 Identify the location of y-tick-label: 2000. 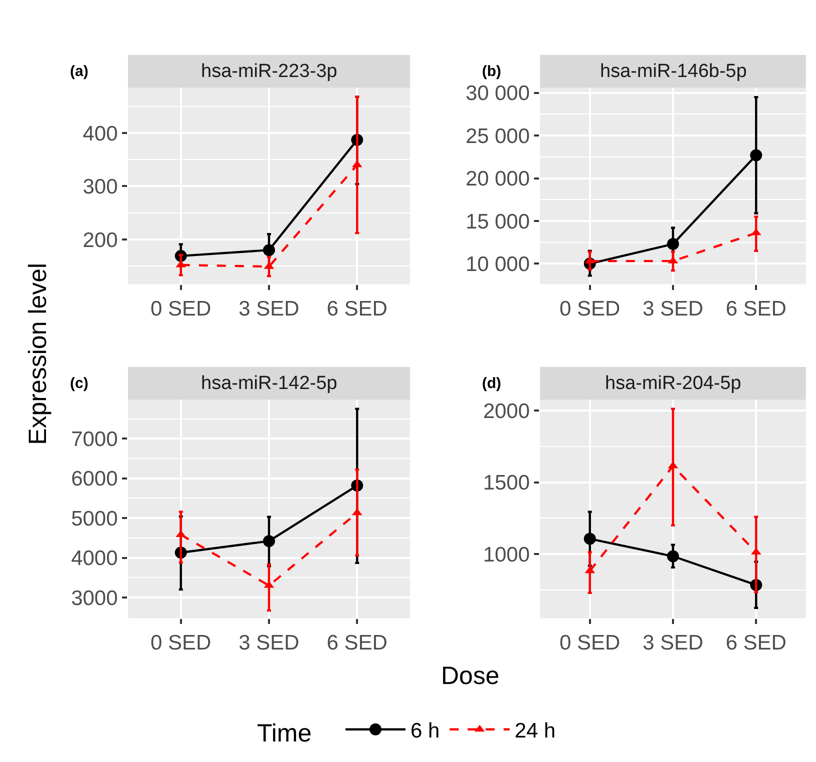
(506, 411).